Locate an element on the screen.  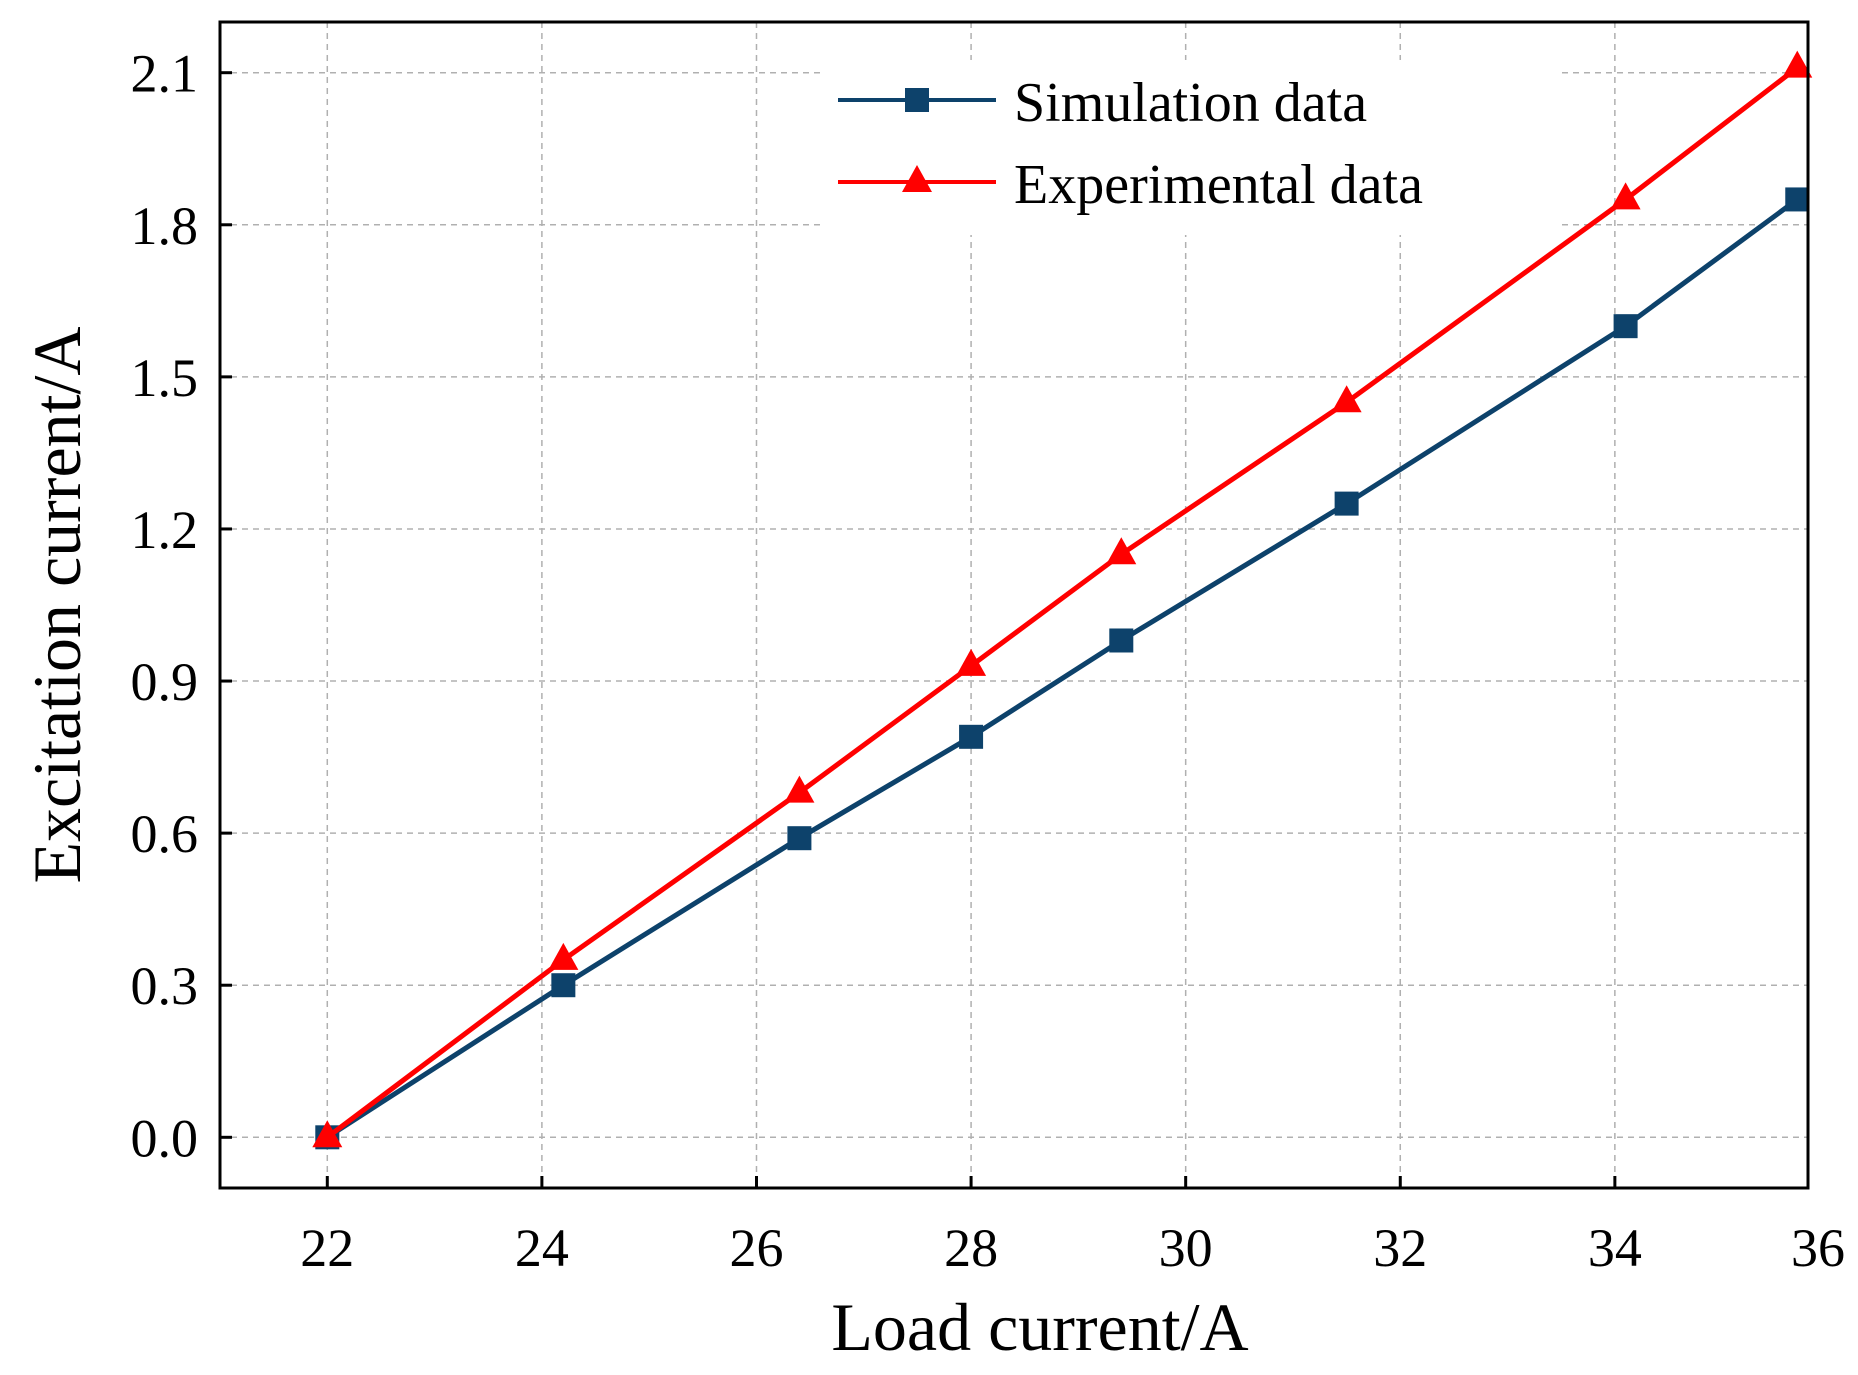
legend-marker-experimental is located at coordinates (917, 178).